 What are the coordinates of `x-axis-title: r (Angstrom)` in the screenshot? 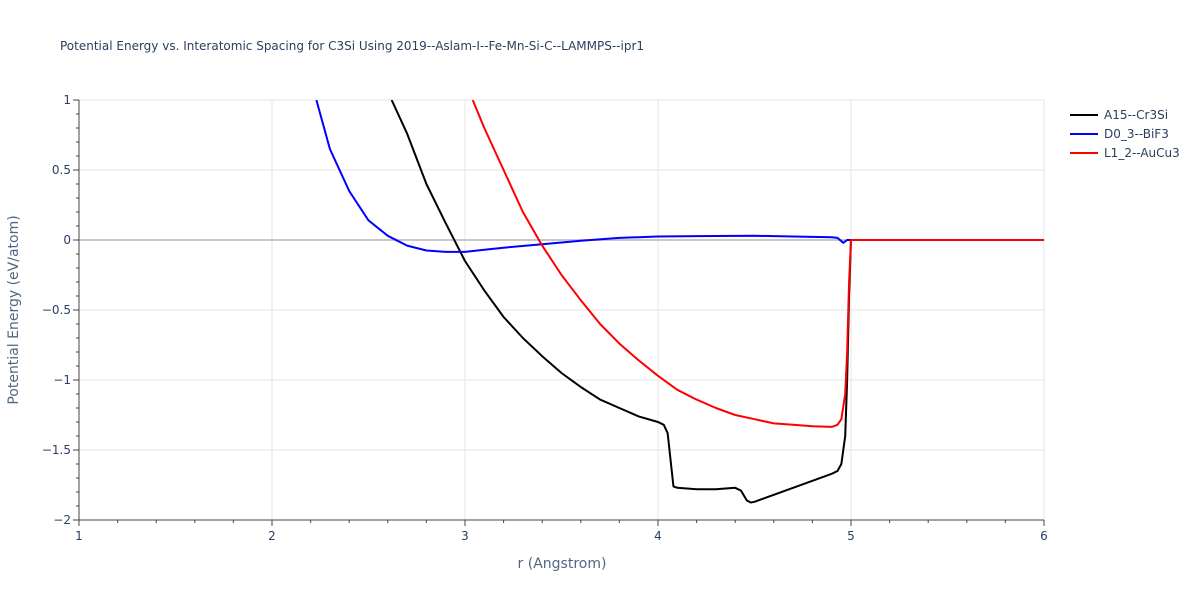 It's located at (562, 564).